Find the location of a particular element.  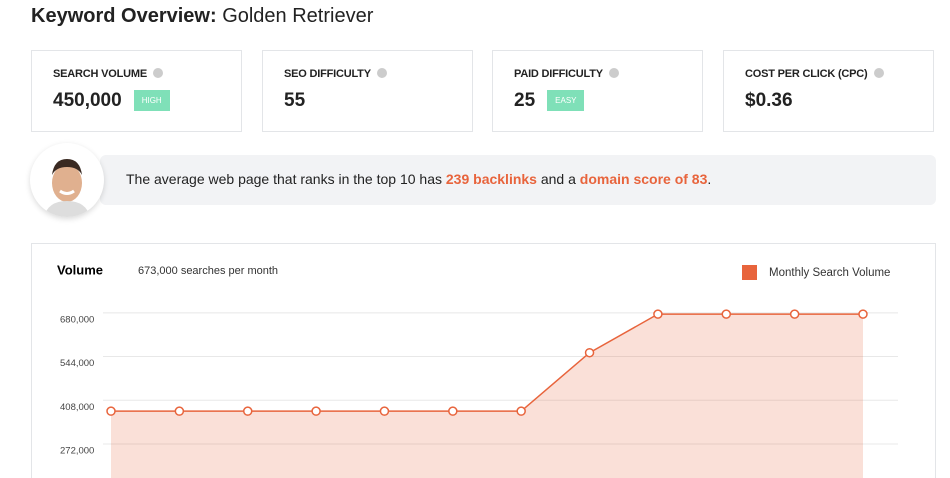

y-tick-label: 544,000 is located at coordinates (77, 363).